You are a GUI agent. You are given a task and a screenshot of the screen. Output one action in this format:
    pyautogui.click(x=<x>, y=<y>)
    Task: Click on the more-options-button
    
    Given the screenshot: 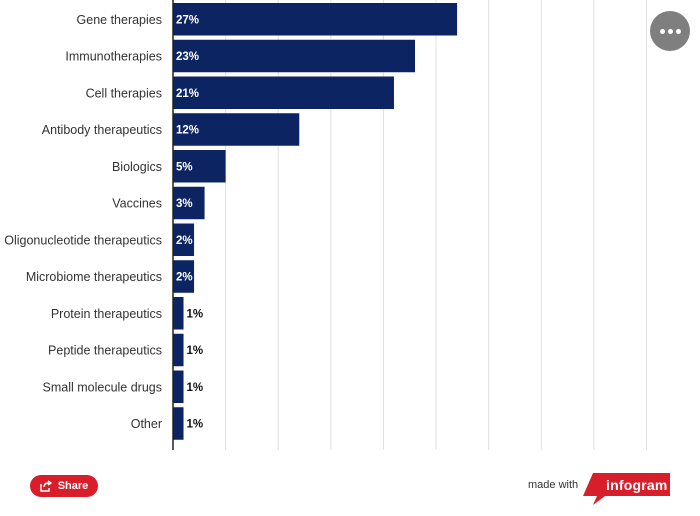 What is the action you would take?
    pyautogui.click(x=670, y=31)
    